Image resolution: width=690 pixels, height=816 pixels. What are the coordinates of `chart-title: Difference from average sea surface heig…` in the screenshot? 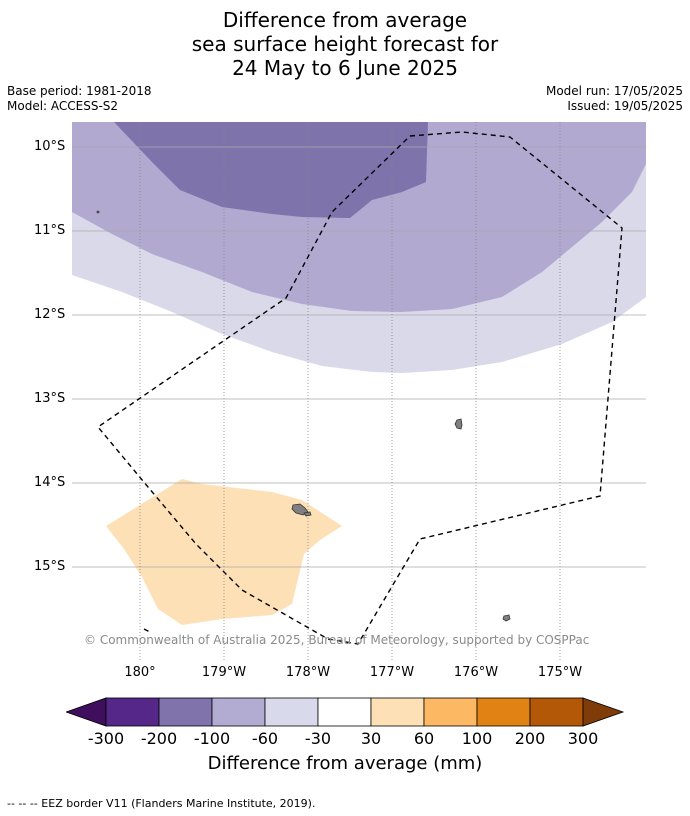 It's located at (345, 44).